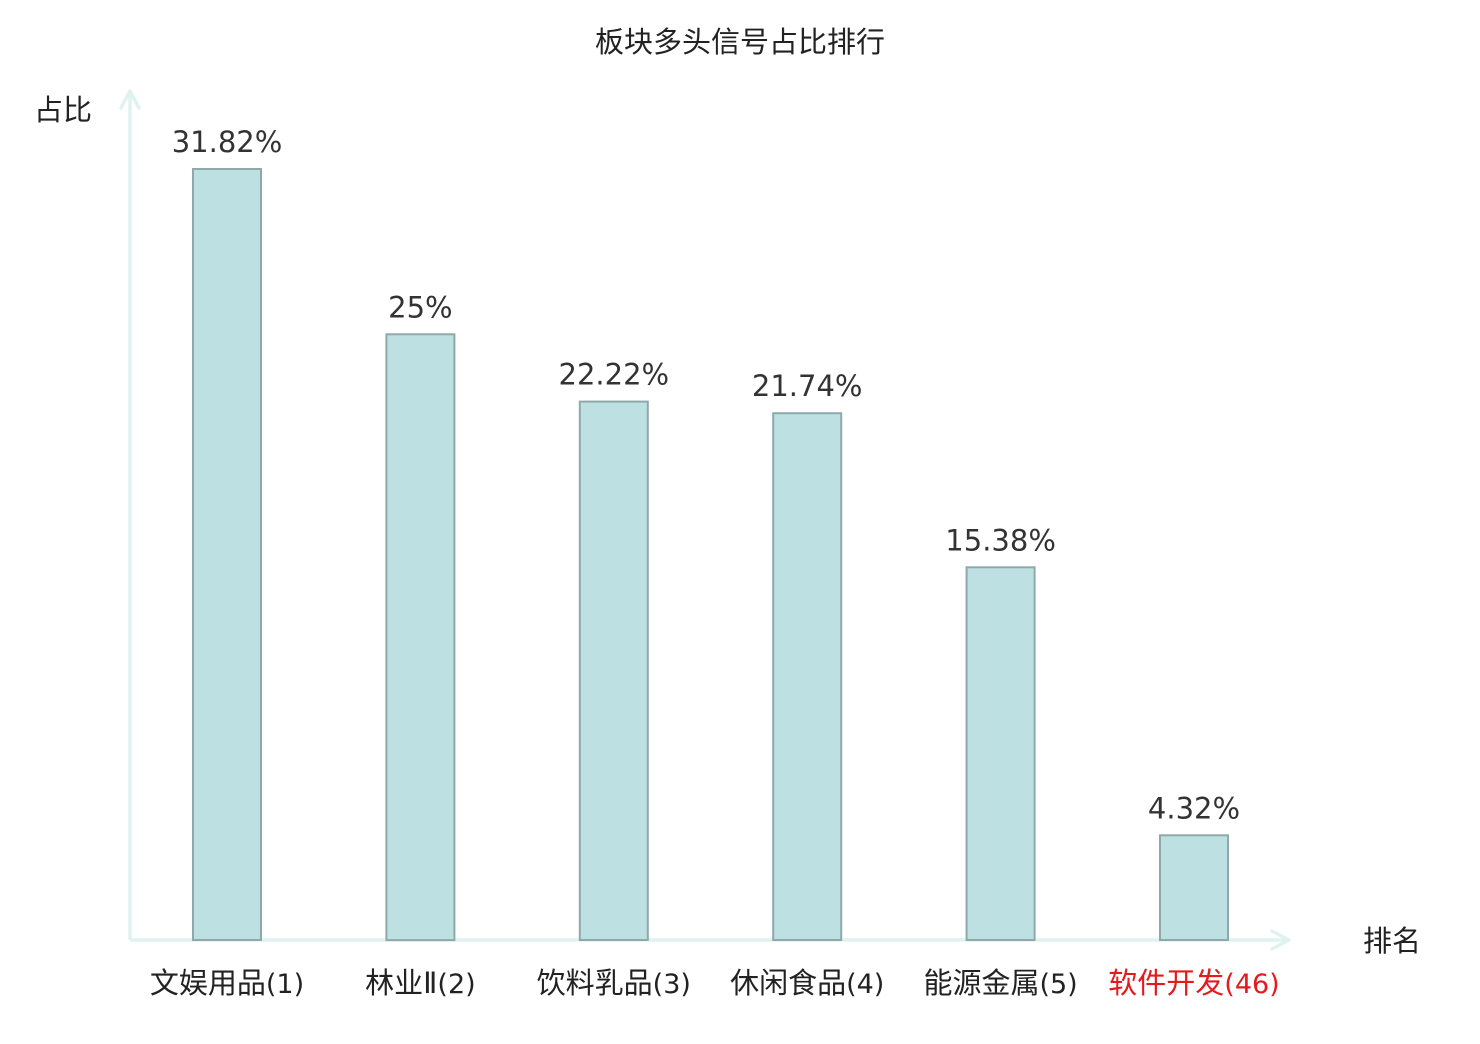  What do you see at coordinates (401, 983) in the screenshot?
I see `category-name: 林业Ⅱ` at bounding box center [401, 983].